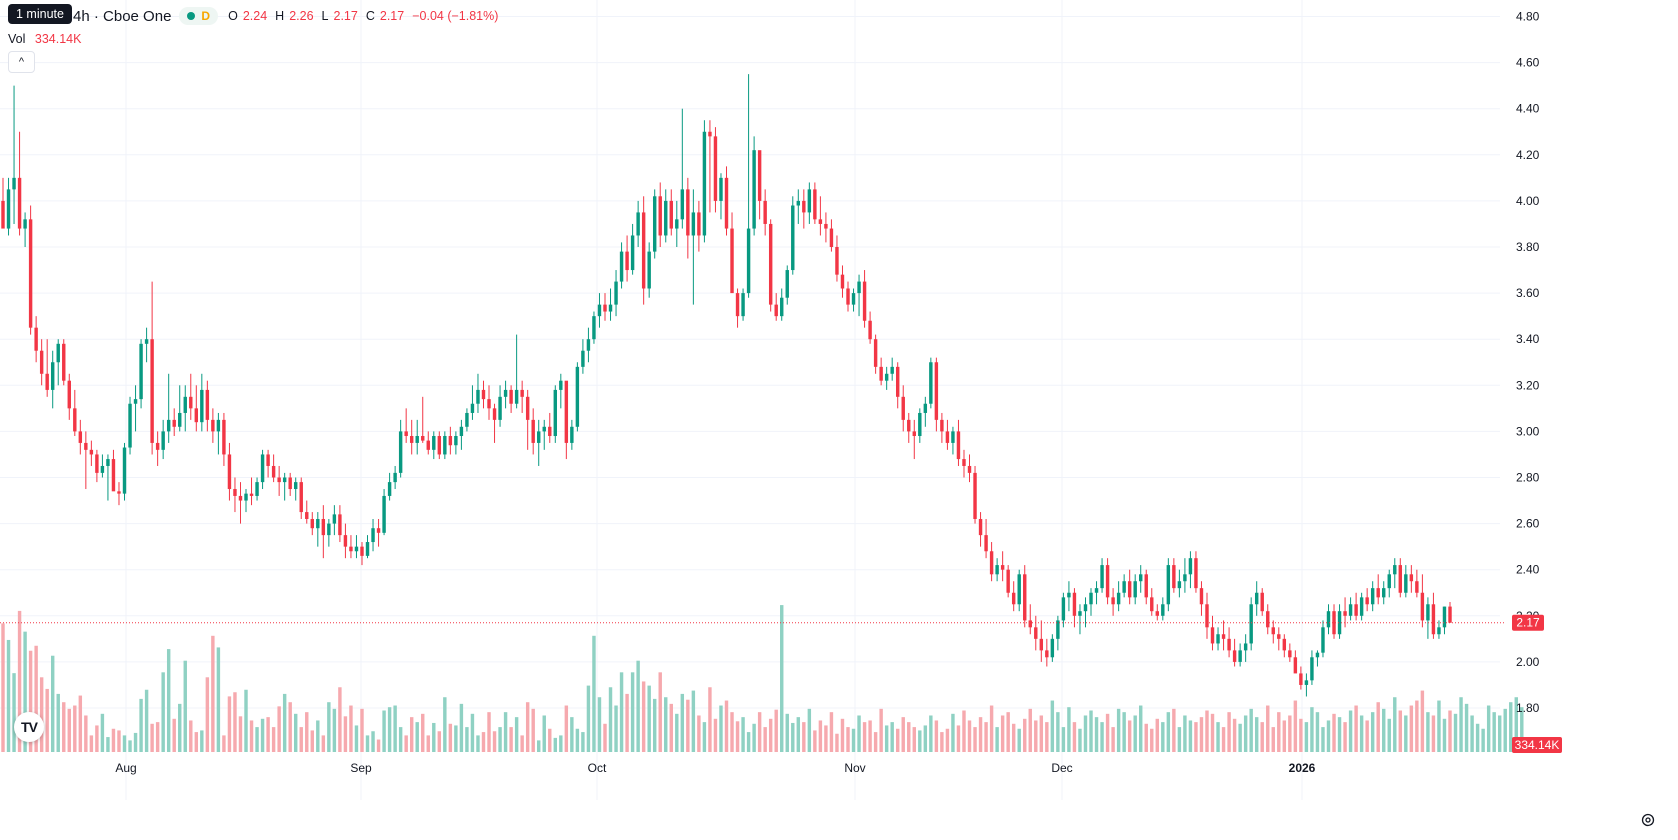  Describe the element at coordinates (854, 768) in the screenshot. I see `time-tick-label: Nov` at that location.